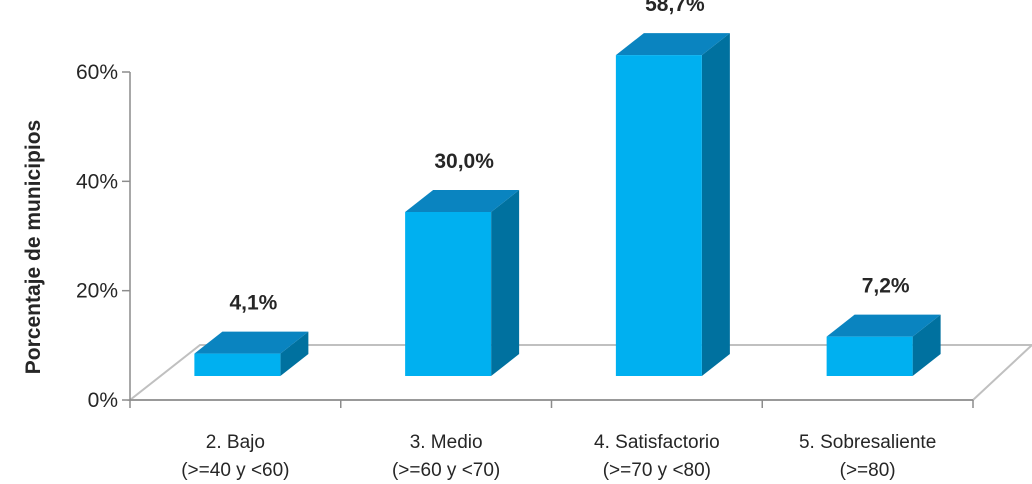 Image resolution: width=1032 pixels, height=484 pixels. I want to click on x-category-label: (>=60 y <70), so click(446, 470).